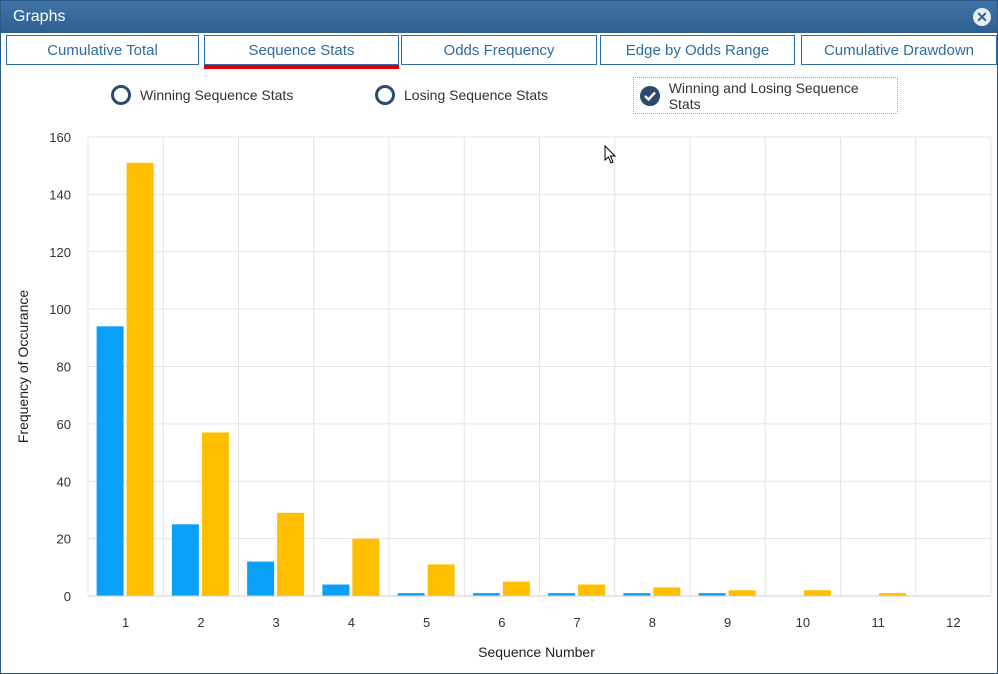  What do you see at coordinates (64, 539) in the screenshot?
I see `y-tick-label: 20` at bounding box center [64, 539].